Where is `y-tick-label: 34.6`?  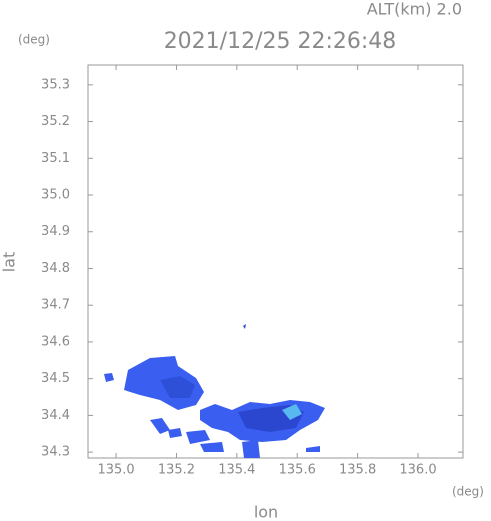 y-tick-label: 34.6 is located at coordinates (55, 341).